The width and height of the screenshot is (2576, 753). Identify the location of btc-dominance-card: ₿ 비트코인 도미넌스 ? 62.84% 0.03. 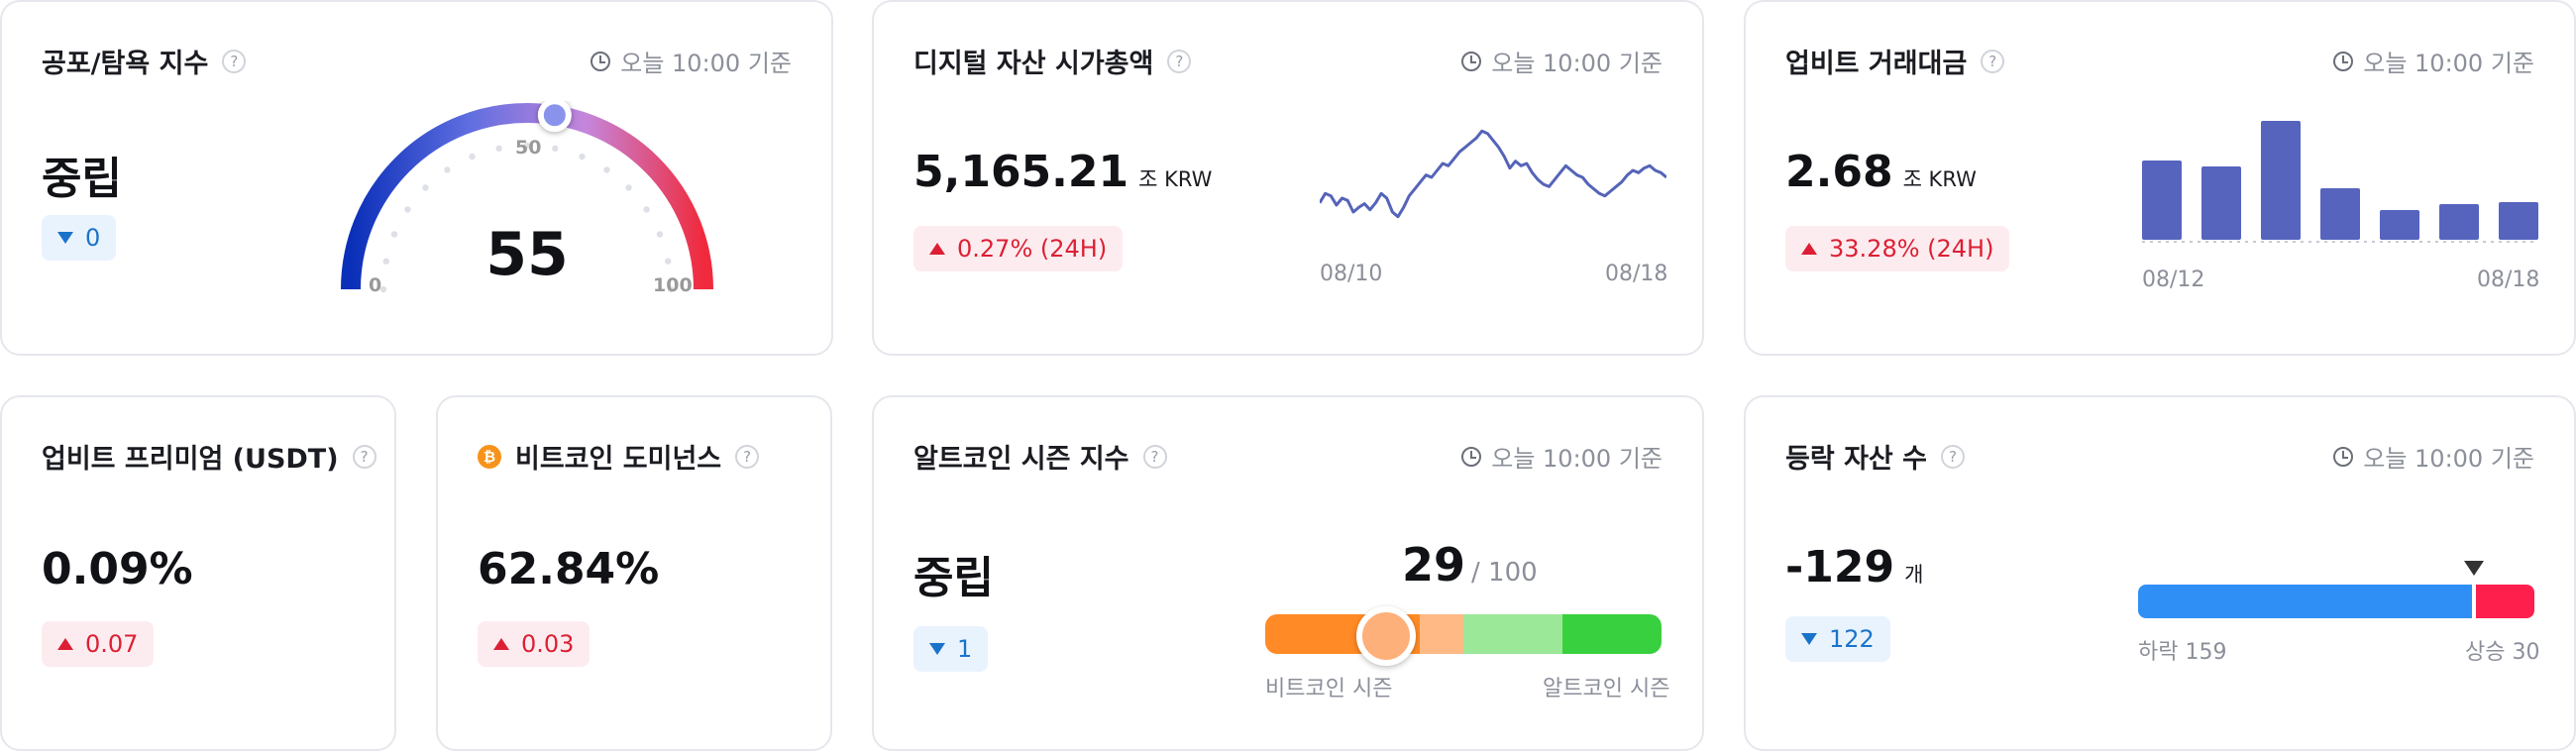
(634, 573).